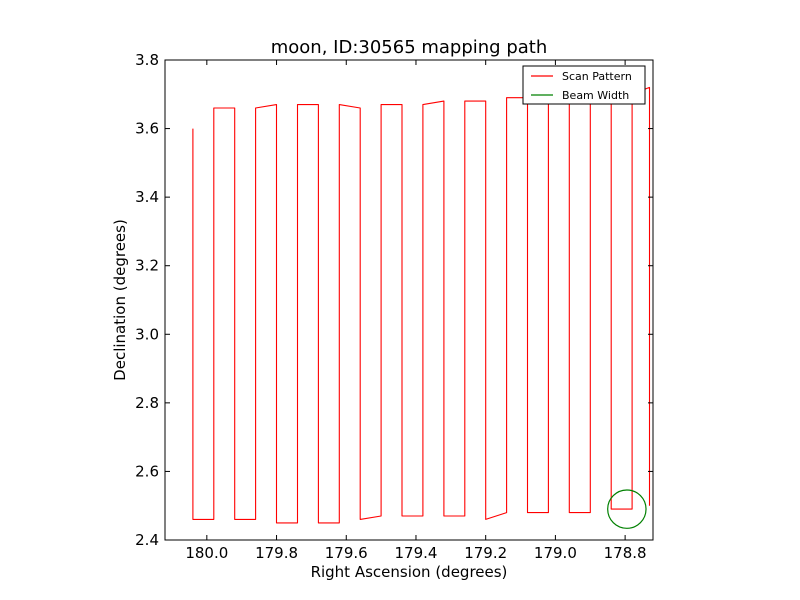 This screenshot has width=800, height=600. I want to click on y-tick-label: 3.6, so click(147, 129).